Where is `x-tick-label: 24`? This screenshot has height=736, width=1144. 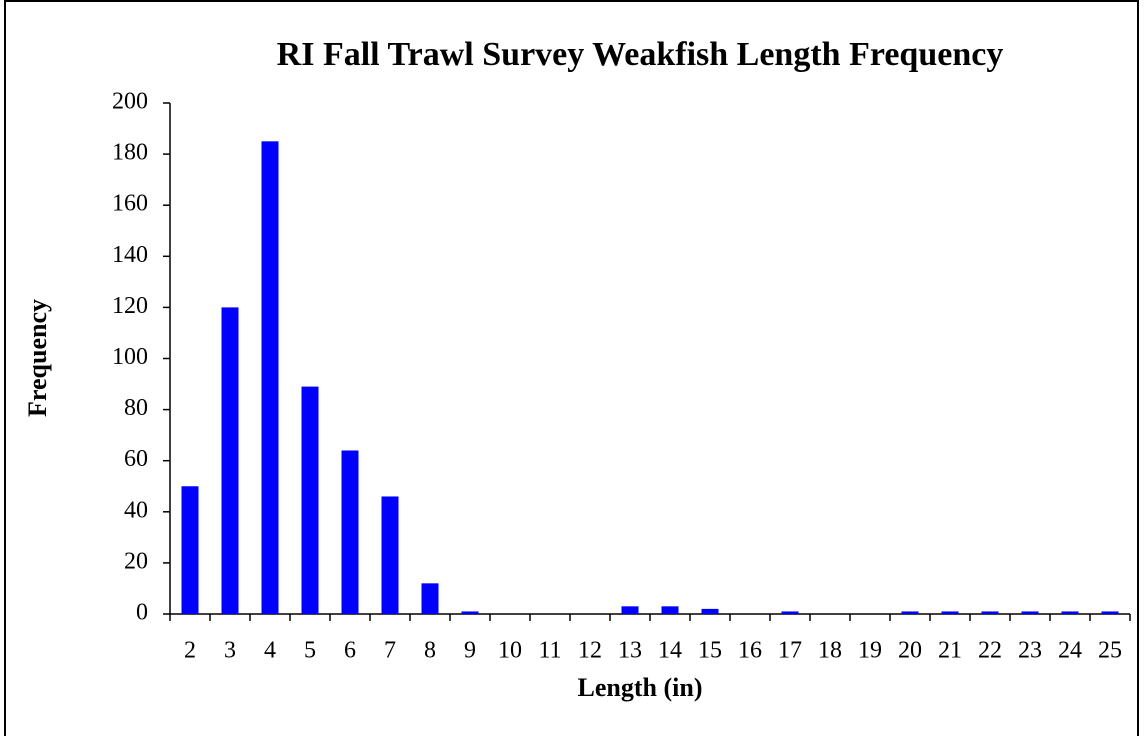
x-tick-label: 24 is located at coordinates (1070, 651).